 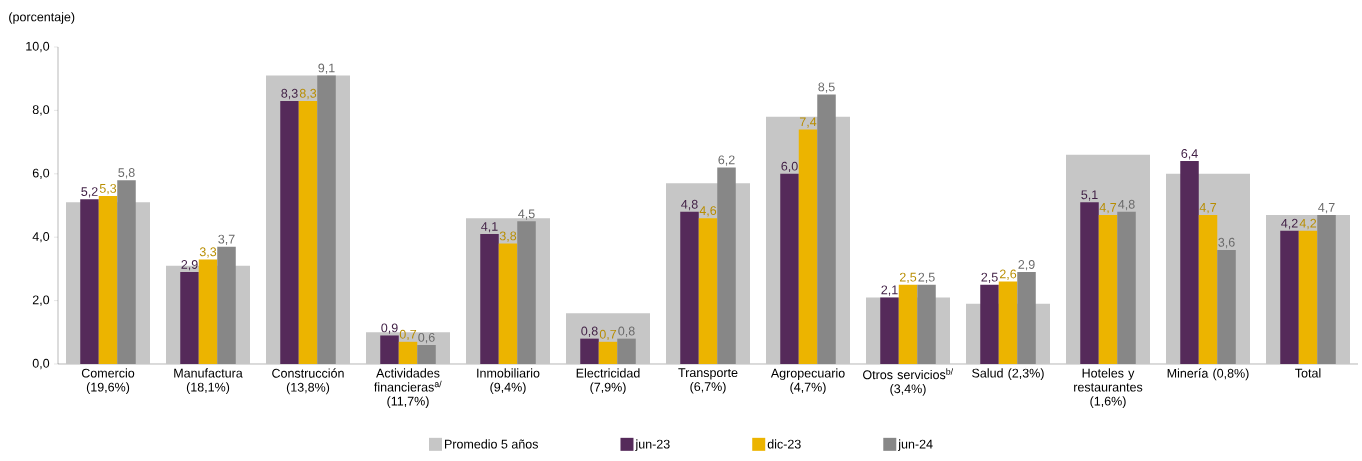 I want to click on x-tick-label: Transporte (6,7%), so click(x=708, y=381).